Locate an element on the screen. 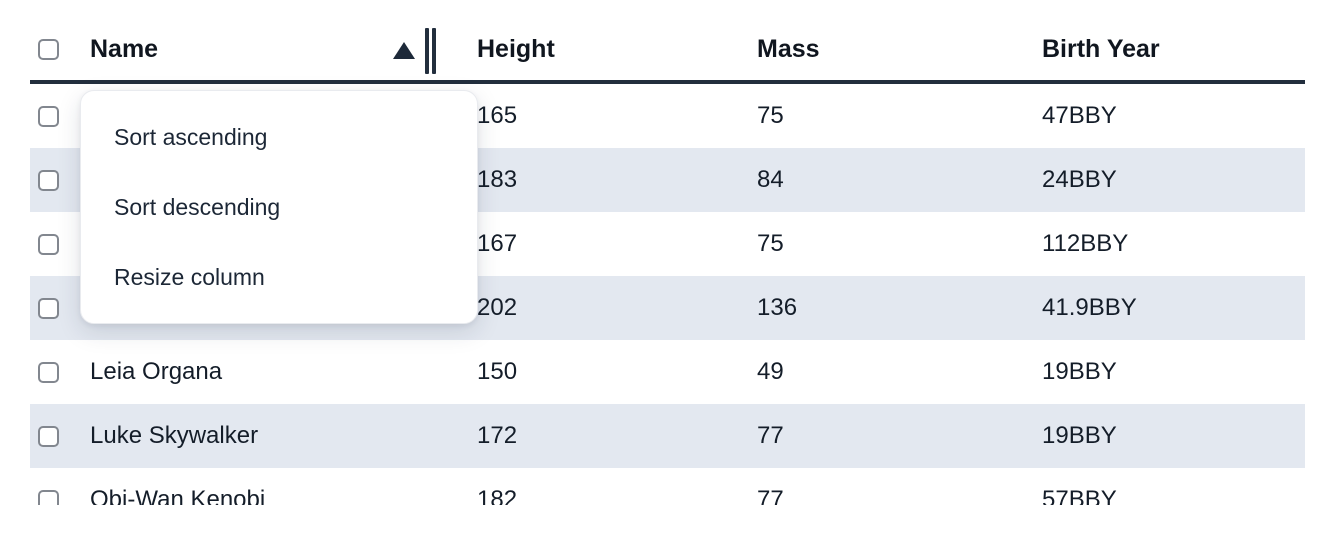 The image size is (1330, 536). column-label-mass: Mass is located at coordinates (788, 48).